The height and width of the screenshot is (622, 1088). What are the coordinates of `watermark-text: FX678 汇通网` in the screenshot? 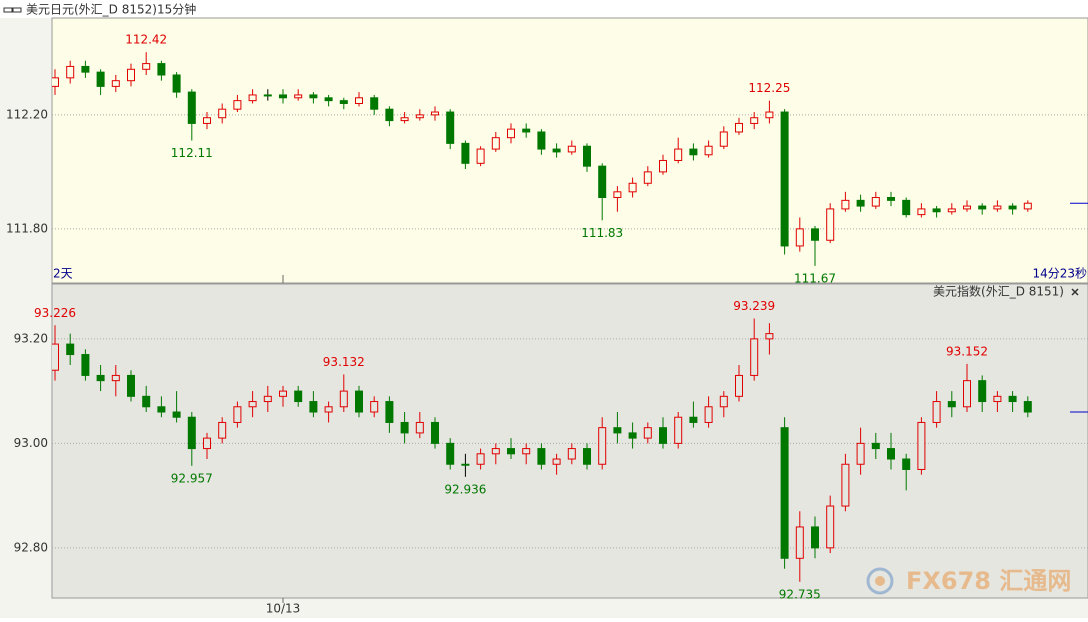 It's located at (988, 581).